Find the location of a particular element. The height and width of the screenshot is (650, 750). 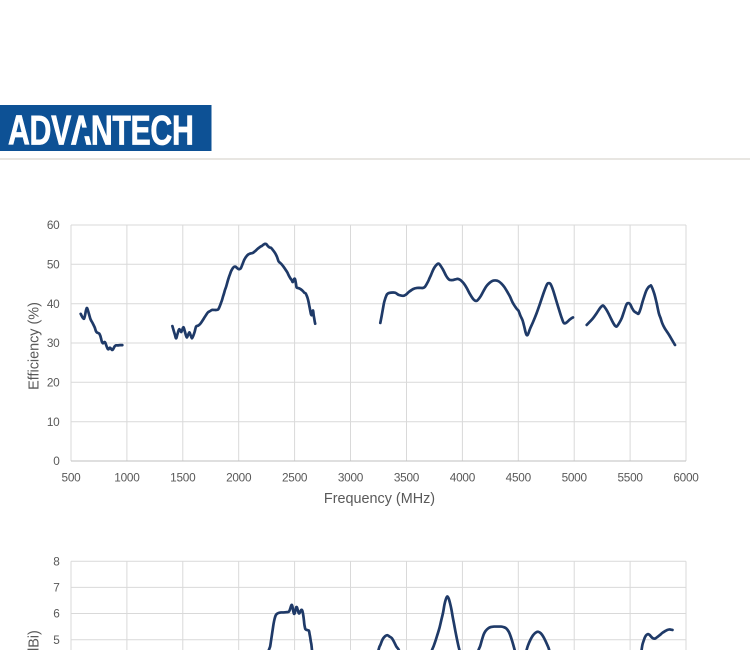

svg-text: 3000 is located at coordinates (351, 477).